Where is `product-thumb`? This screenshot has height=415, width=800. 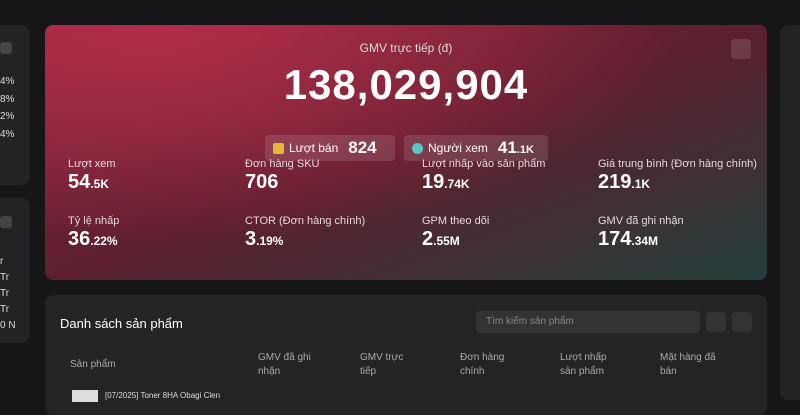
product-thumb is located at coordinates (85, 396).